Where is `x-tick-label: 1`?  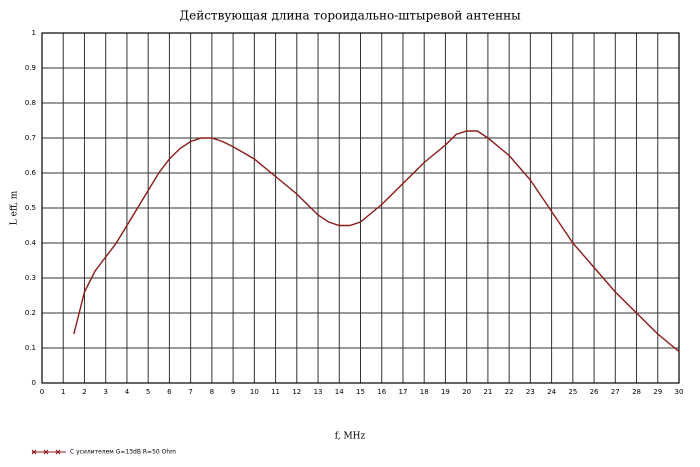 x-tick-label: 1 is located at coordinates (63, 392).